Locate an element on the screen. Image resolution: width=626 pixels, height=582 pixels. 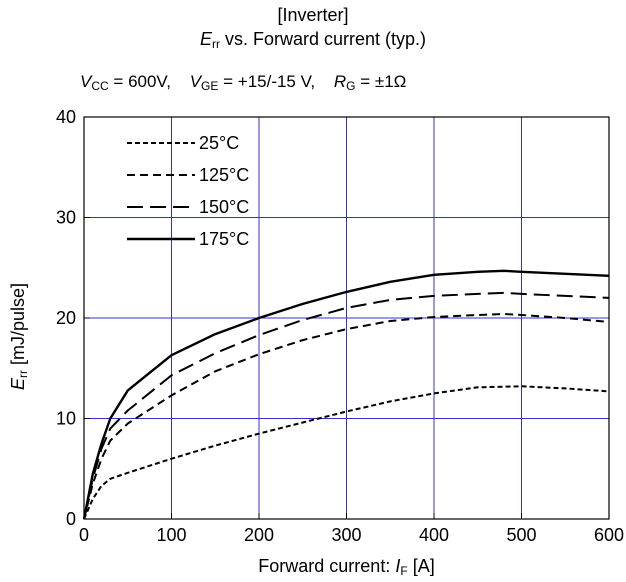
x-axis-label: Forward current: IF [A] is located at coordinates (346, 567).